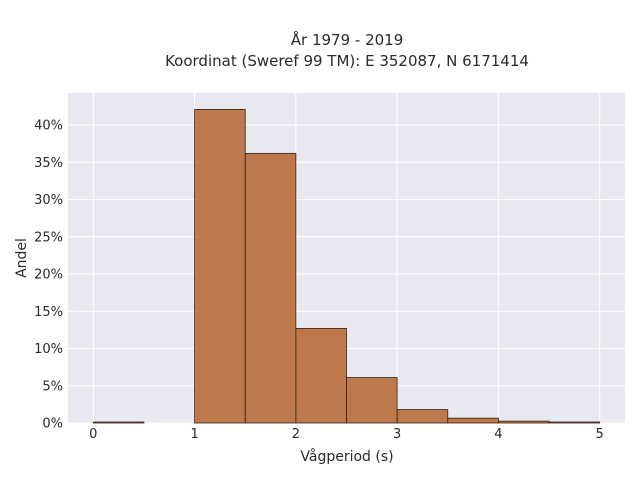 The width and height of the screenshot is (640, 480). Describe the element at coordinates (48, 349) in the screenshot. I see `y-tick-label: 10%` at that location.